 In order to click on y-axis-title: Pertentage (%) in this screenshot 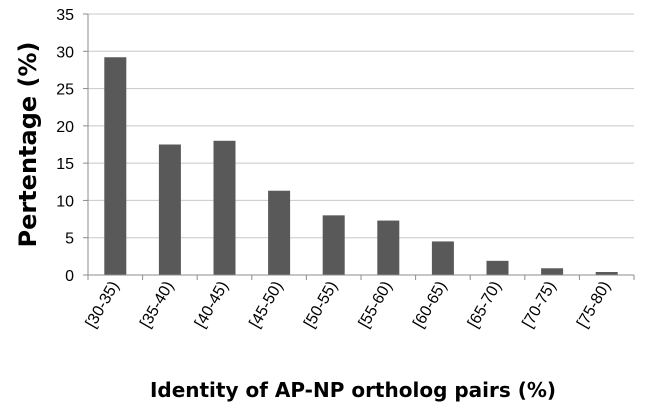, I will do `click(28, 144)`.